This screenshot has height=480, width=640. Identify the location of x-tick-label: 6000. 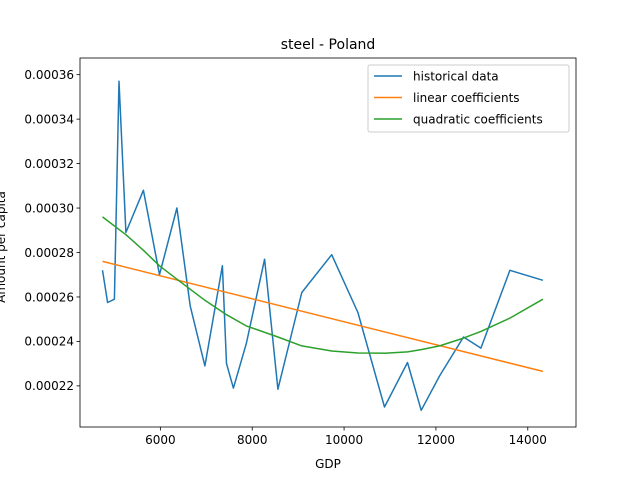
(160, 440).